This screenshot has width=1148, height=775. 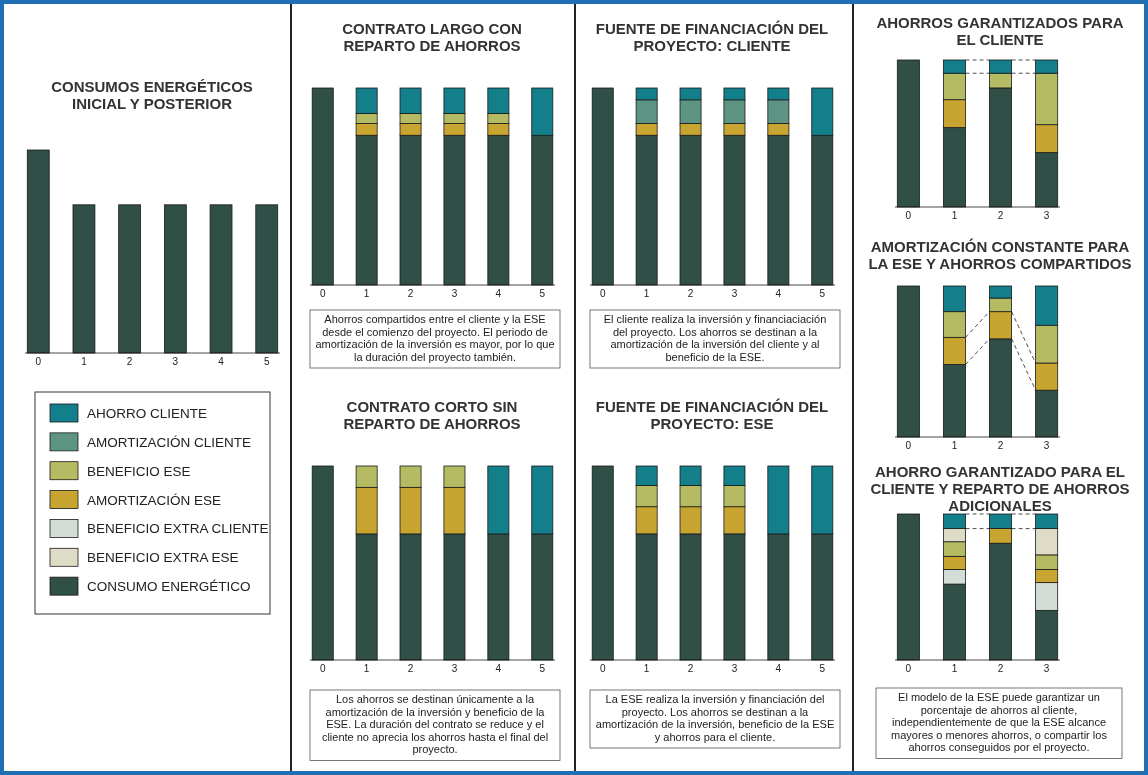 What do you see at coordinates (152, 95) in the screenshot?
I see `chart-title: CONSUMOS ENERGÉTICOS INICIAL Y POSTERIOR` at bounding box center [152, 95].